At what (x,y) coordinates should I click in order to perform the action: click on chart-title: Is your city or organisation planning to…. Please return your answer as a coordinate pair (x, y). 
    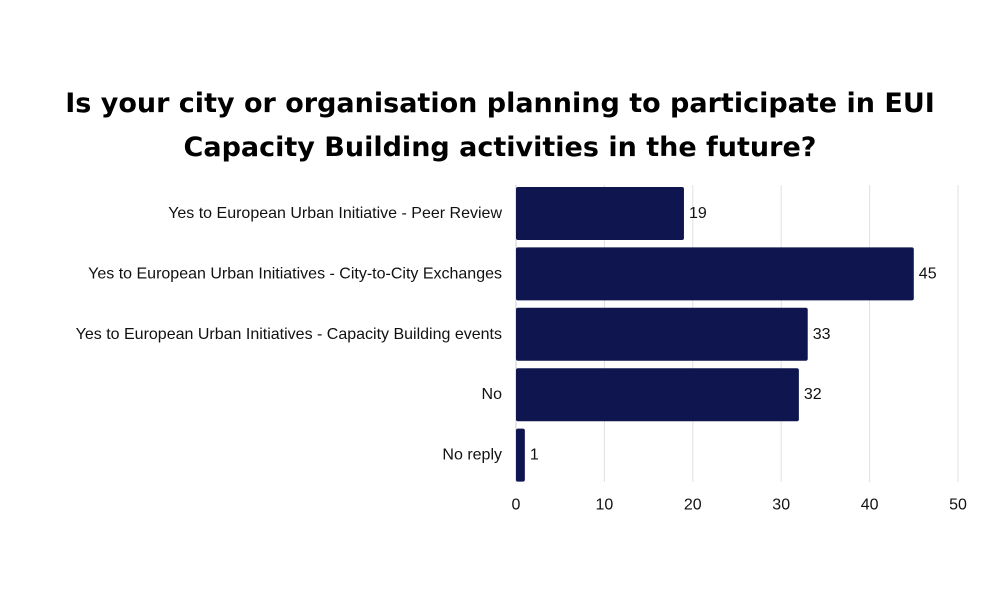
    Looking at the image, I should click on (500, 125).